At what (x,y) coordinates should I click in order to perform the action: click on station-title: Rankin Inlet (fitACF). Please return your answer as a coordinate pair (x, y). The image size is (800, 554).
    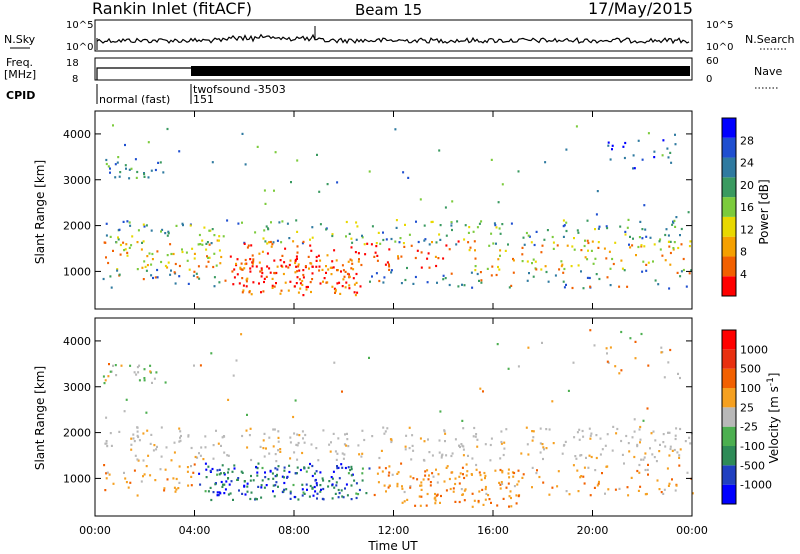
    Looking at the image, I should click on (172, 9).